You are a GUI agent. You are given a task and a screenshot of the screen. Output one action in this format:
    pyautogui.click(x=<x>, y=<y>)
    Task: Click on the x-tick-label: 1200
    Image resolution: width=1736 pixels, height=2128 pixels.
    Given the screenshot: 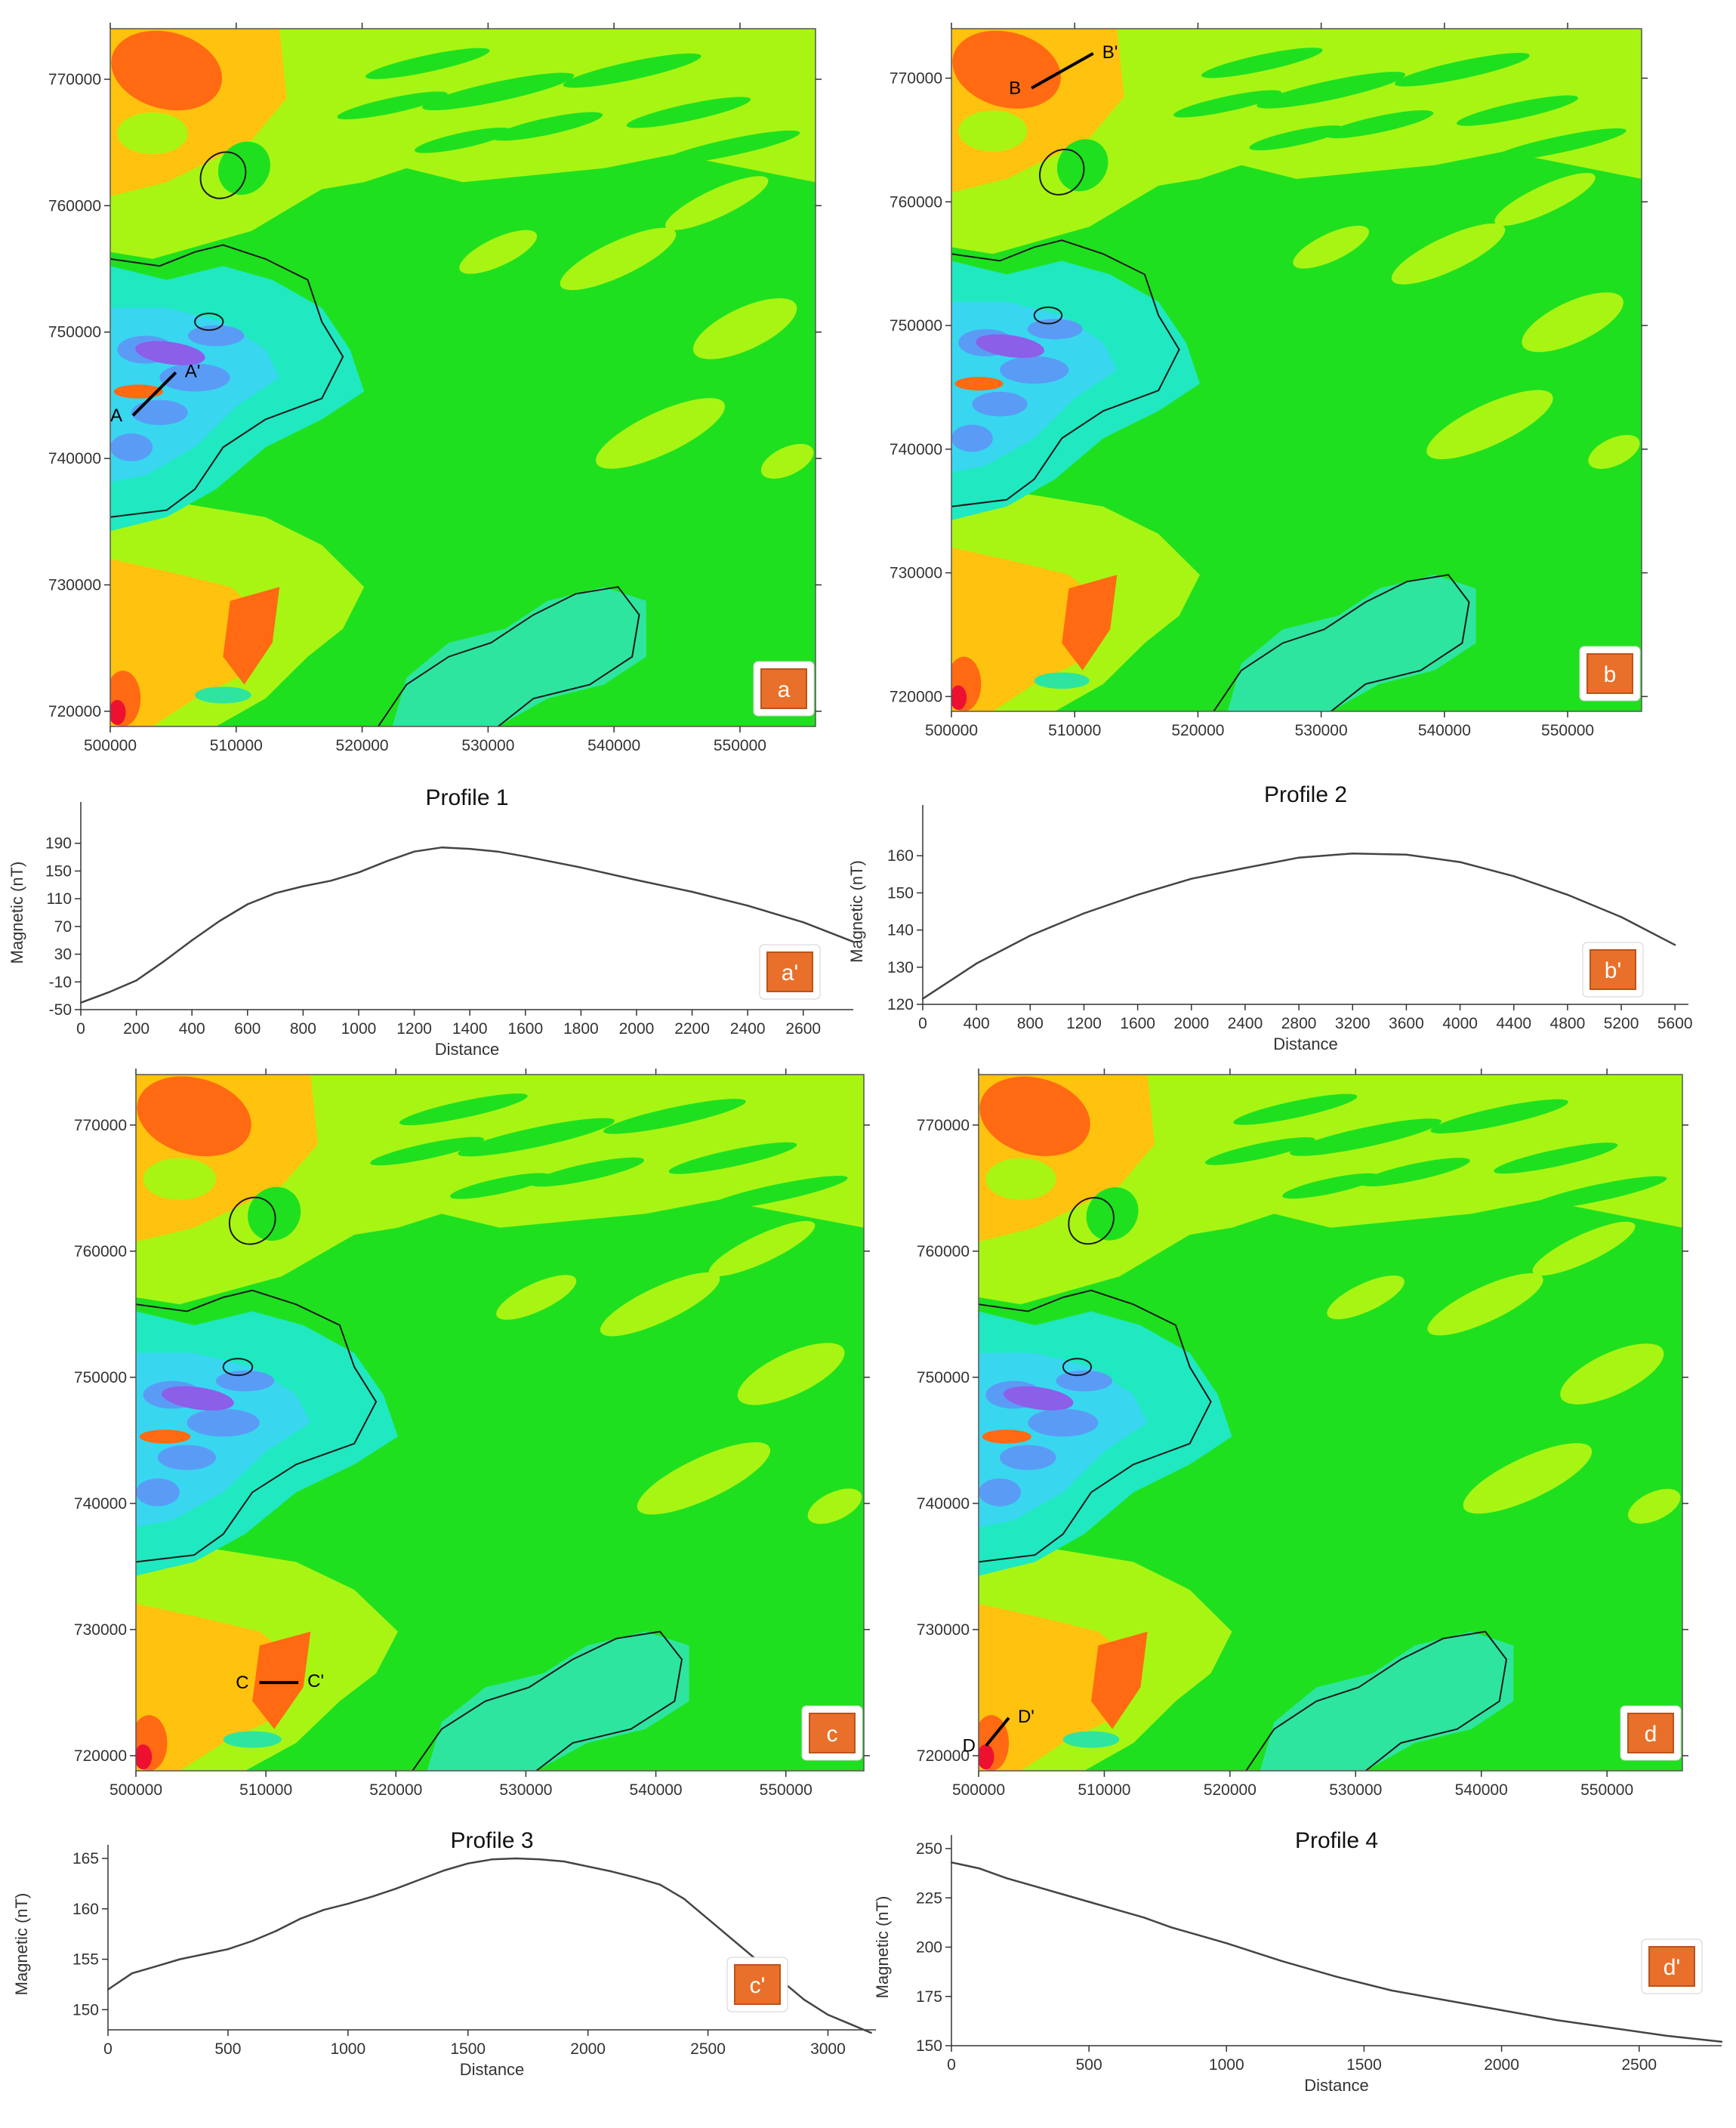 What is the action you would take?
    pyautogui.click(x=414, y=1029)
    